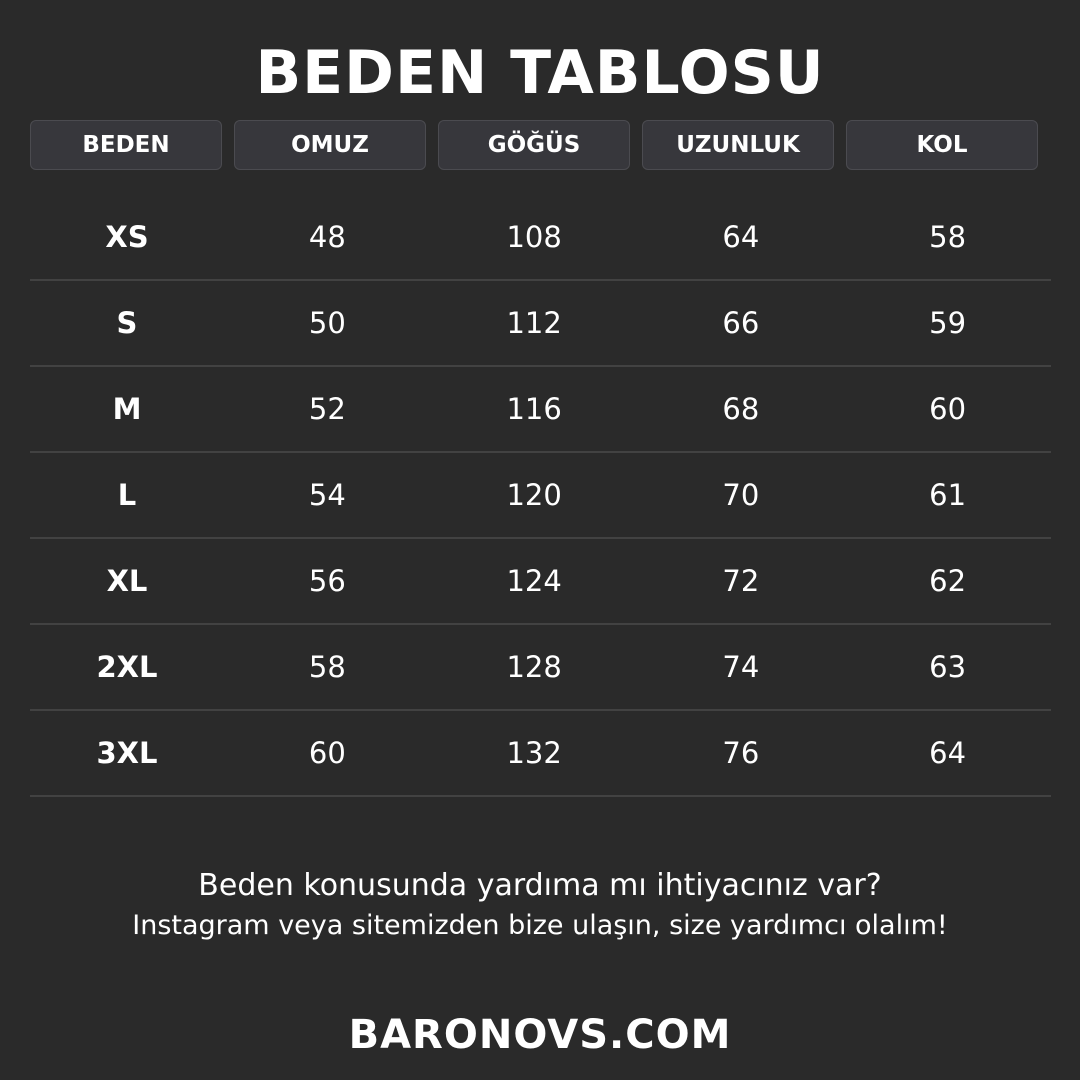 Image resolution: width=1080 pixels, height=1080 pixels. I want to click on table-cell: 120, so click(534, 495).